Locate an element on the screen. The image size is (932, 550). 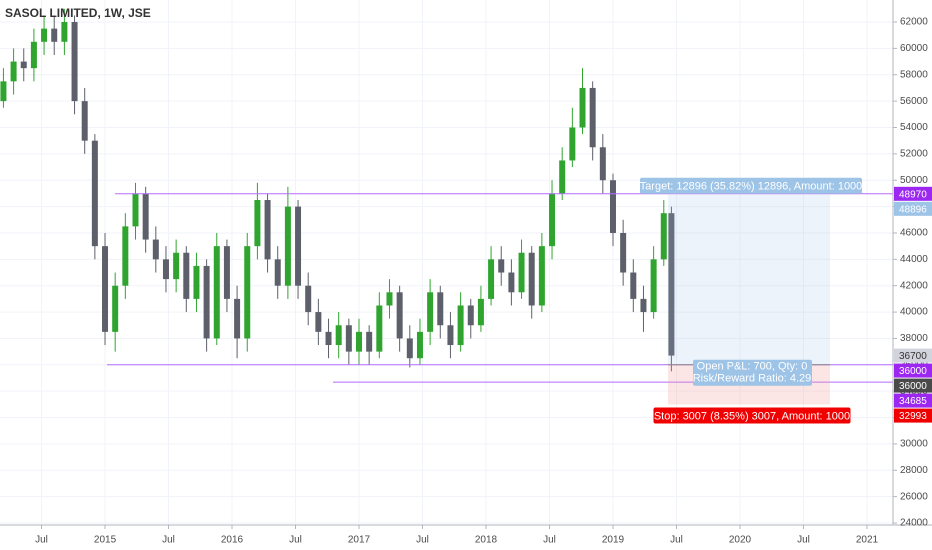
y-tick-label: 24000 is located at coordinates (914, 523).